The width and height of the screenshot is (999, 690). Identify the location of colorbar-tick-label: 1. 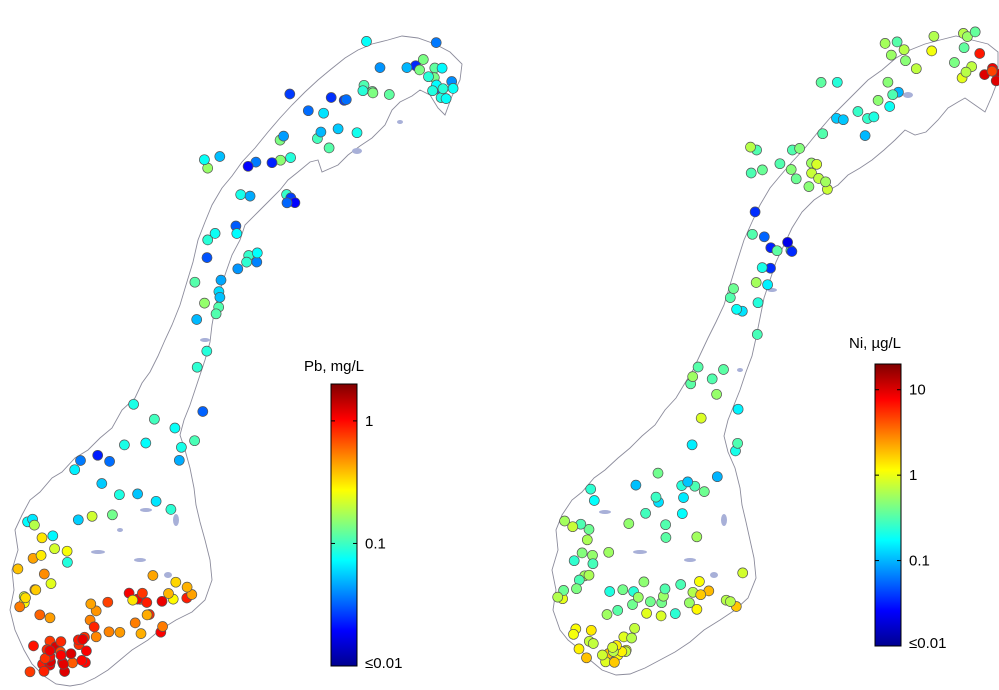
(913, 475).